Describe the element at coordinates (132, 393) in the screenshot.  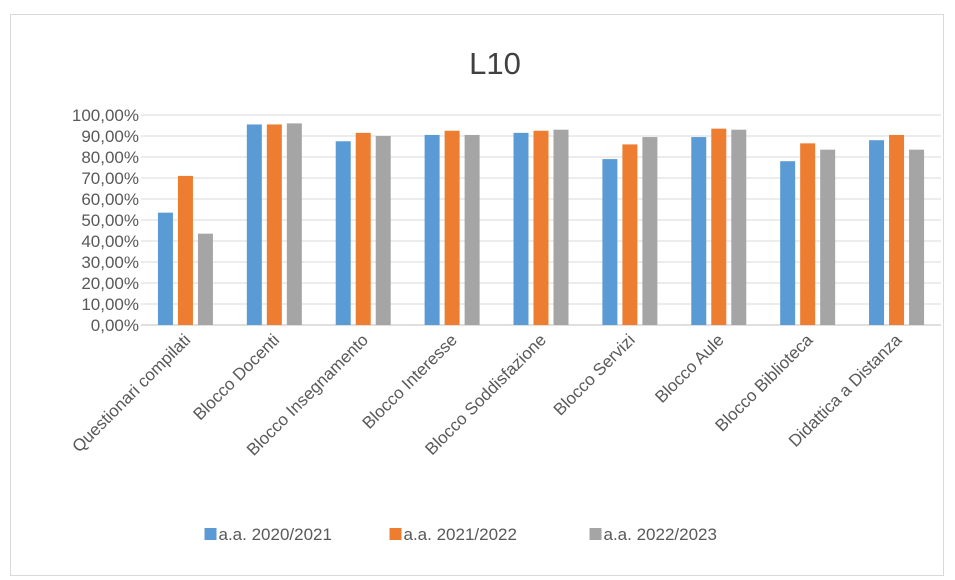
I see `x-tick-label: Questionari compilati` at that location.